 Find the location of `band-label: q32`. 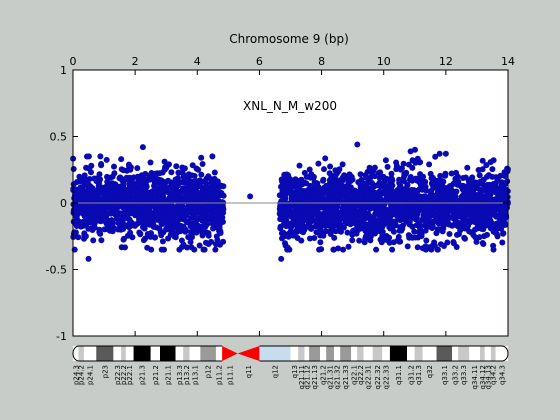

band-label: q32 is located at coordinates (430, 371).